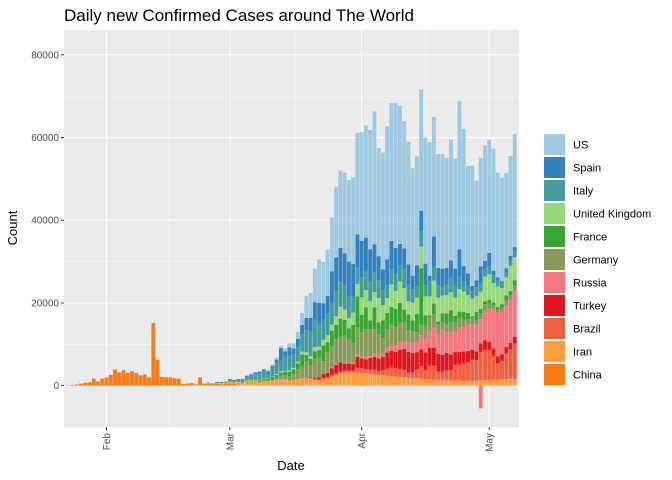 The image size is (672, 480). Describe the element at coordinates (45, 55) in the screenshot. I see `y-tick-label: 80000` at that location.